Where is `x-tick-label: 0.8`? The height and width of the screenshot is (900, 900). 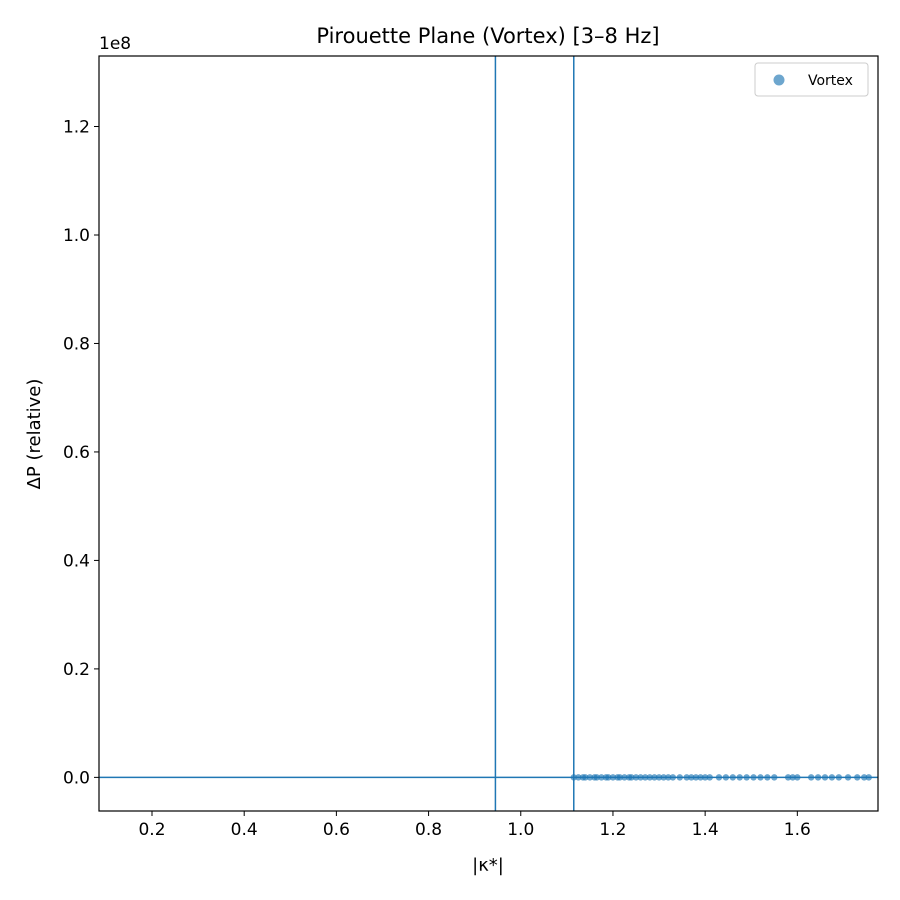
x-tick-label: 0.8 is located at coordinates (428, 830).